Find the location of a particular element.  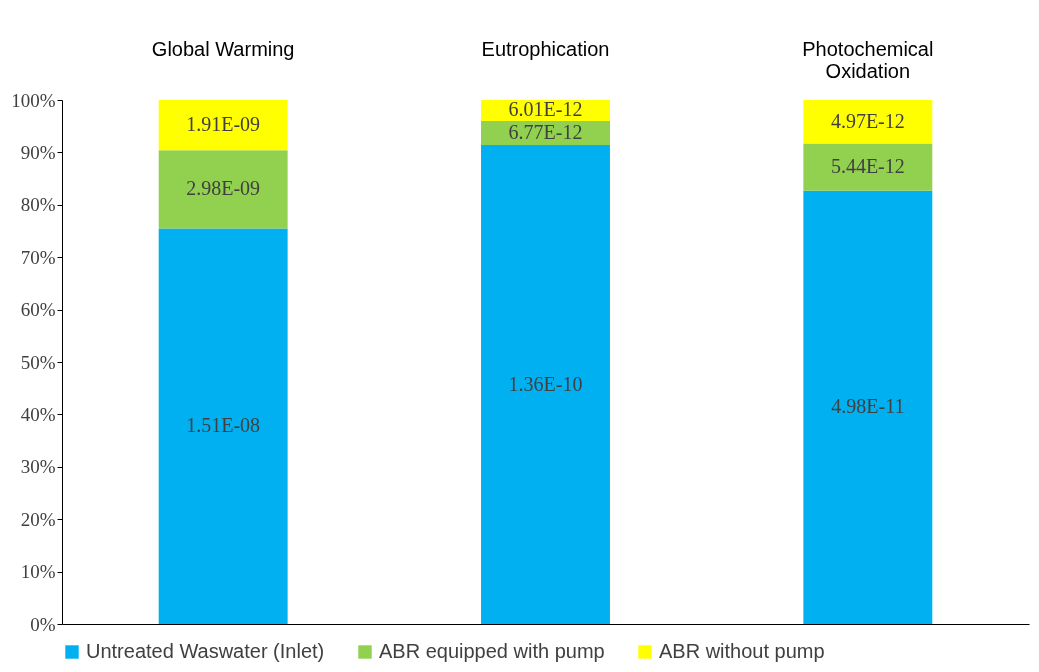

y-tick-label: 70% is located at coordinates (38, 257).